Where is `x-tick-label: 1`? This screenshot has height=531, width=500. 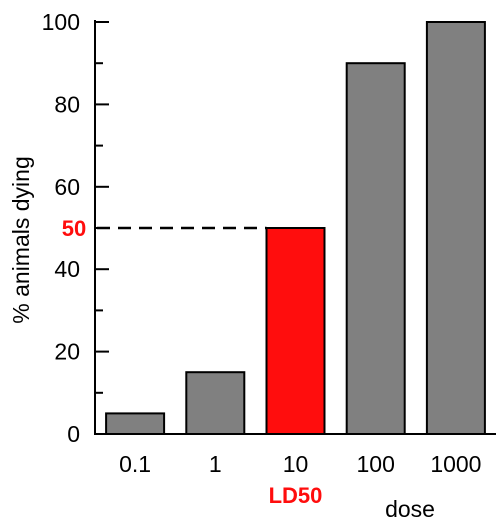 x-tick-label: 1 is located at coordinates (215, 464).